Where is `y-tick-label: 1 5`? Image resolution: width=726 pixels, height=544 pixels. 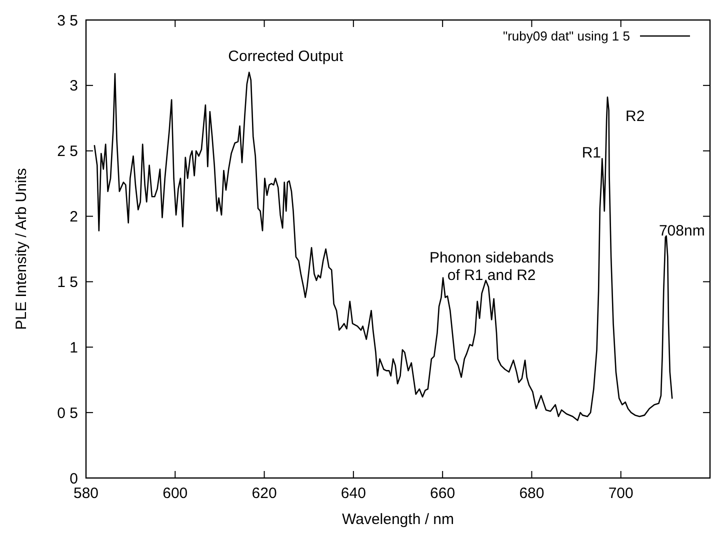 y-tick-label: 1 5 is located at coordinates (67, 282).